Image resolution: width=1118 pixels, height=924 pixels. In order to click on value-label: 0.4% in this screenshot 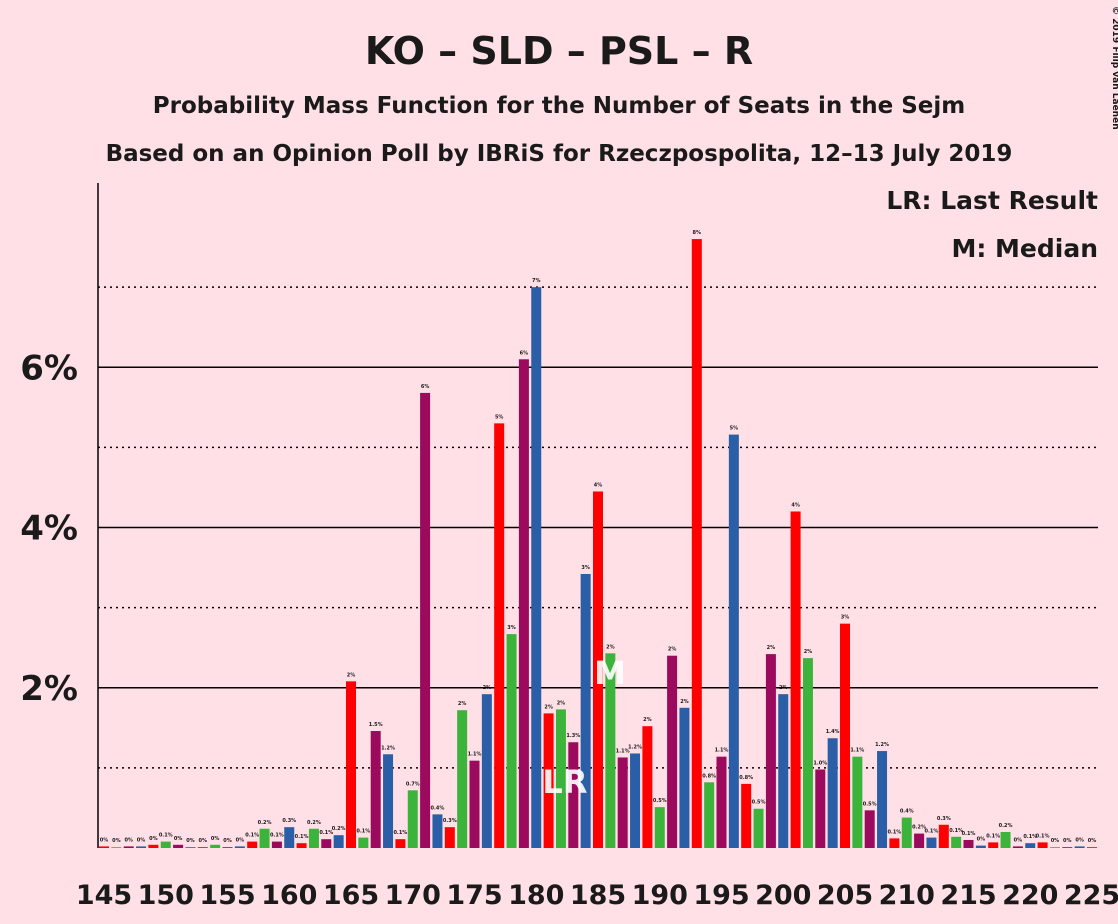, I will do `click(907, 812)`.